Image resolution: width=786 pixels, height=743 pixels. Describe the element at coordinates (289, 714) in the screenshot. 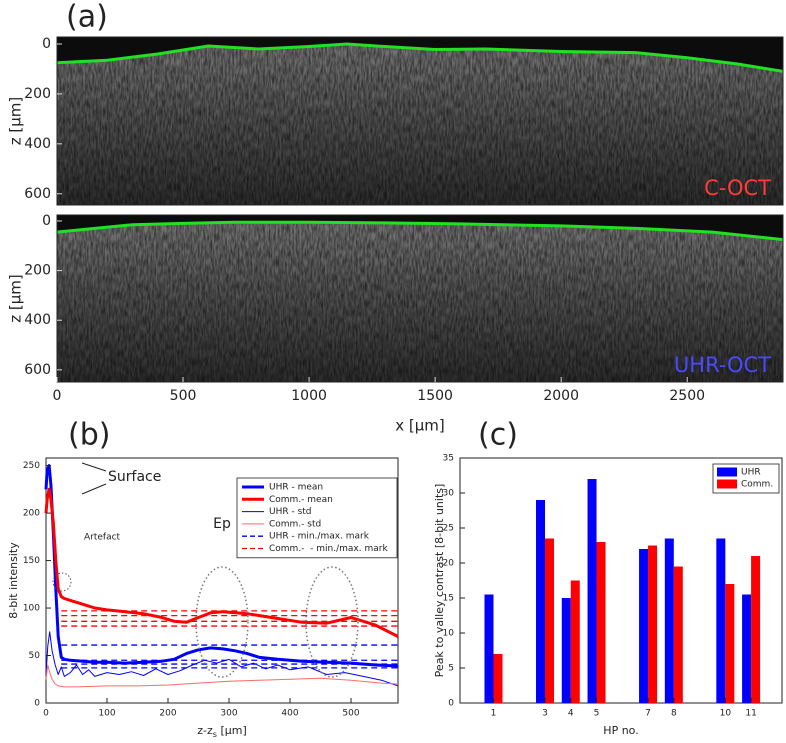

I see `x-tick-label: 400` at that location.